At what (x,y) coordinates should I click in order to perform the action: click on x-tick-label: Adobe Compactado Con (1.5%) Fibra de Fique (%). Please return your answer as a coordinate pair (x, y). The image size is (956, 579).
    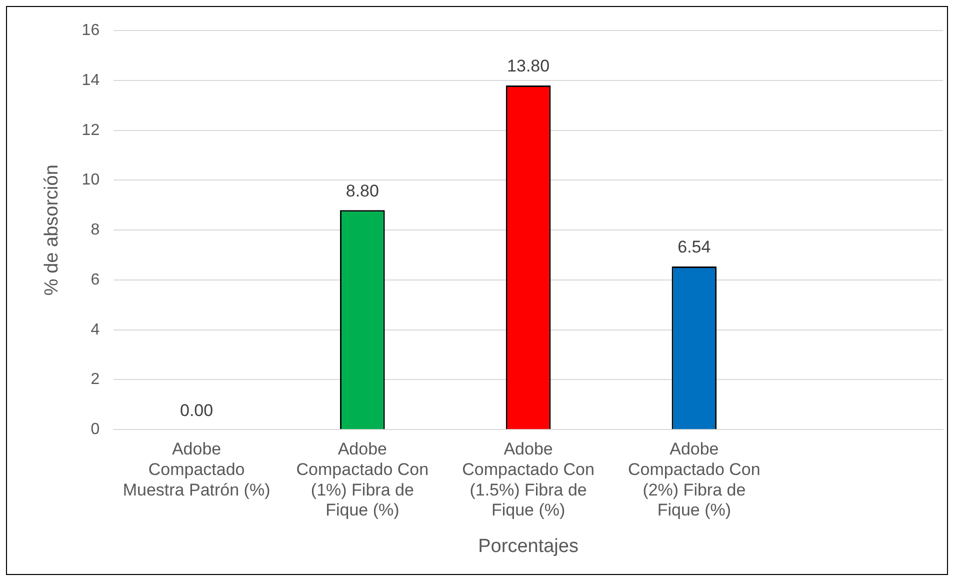
    Looking at the image, I should click on (528, 479).